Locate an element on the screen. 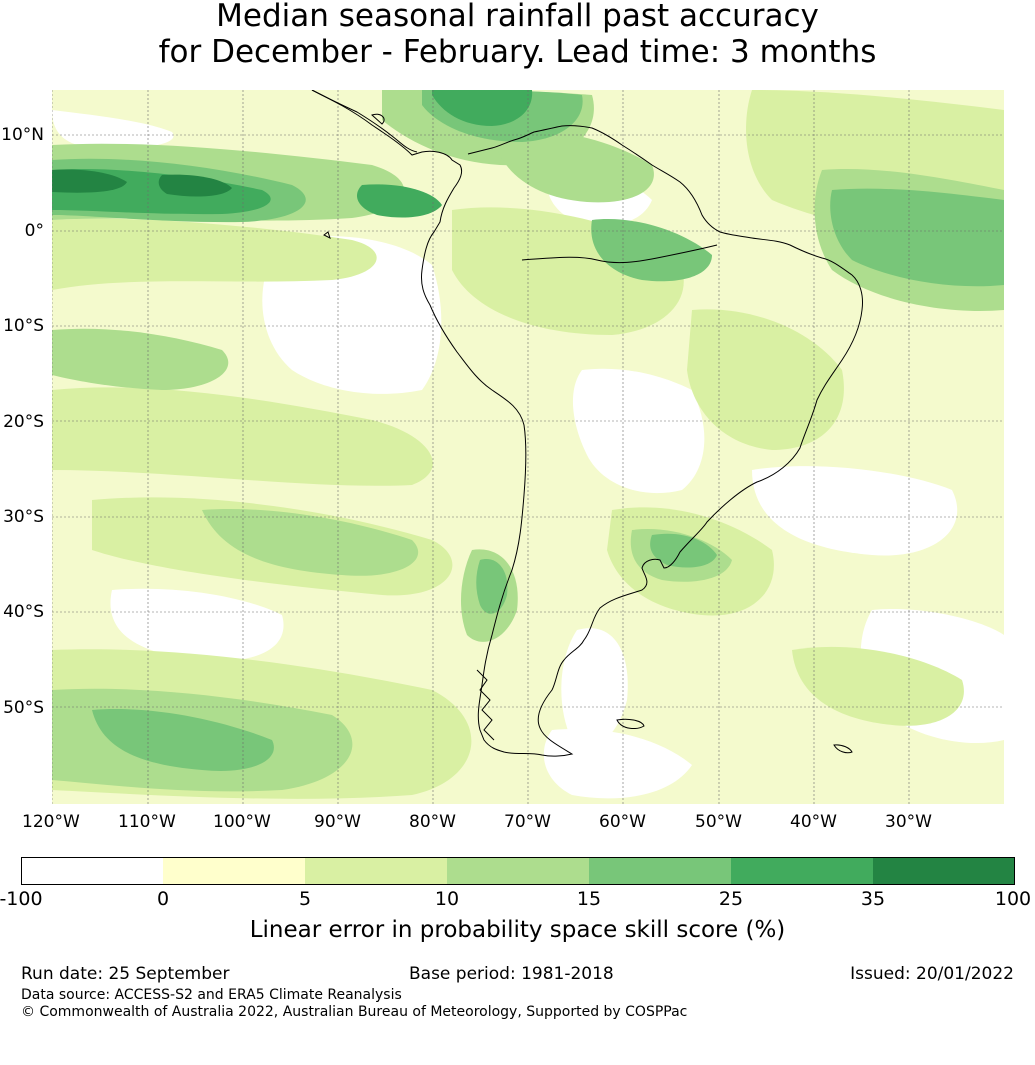 This screenshot has width=1035, height=1065. lon-label-90w: 90°W is located at coordinates (337, 822).